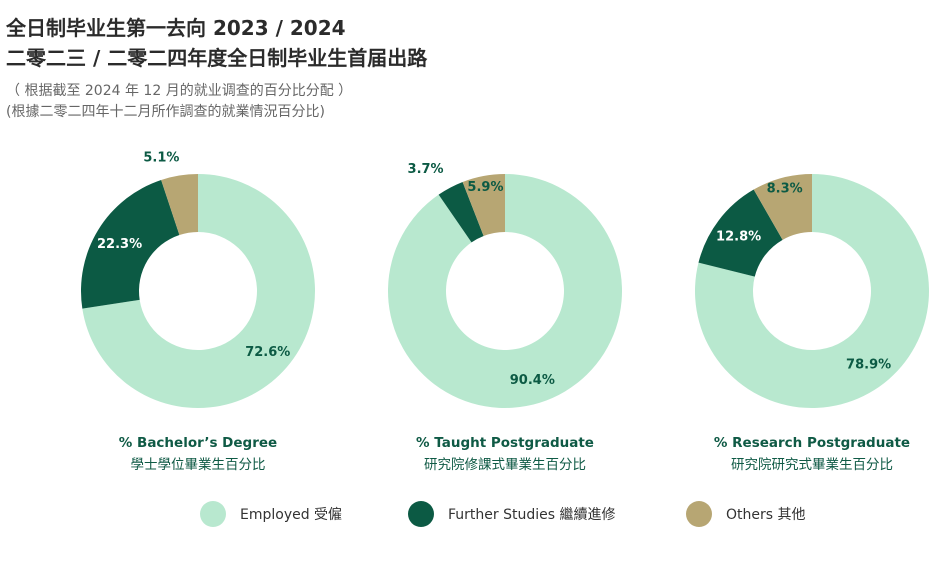  What do you see at coordinates (119, 244) in the screenshot?
I see `donut-label-further-studies: 22.3%` at bounding box center [119, 244].